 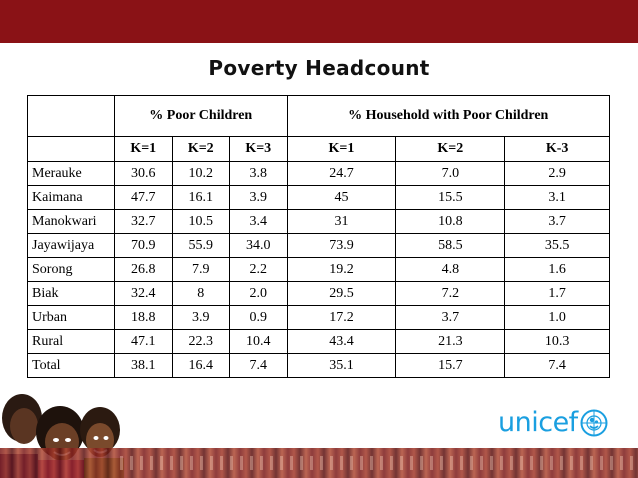 I want to click on value-cell: 15.5, so click(x=450, y=197).